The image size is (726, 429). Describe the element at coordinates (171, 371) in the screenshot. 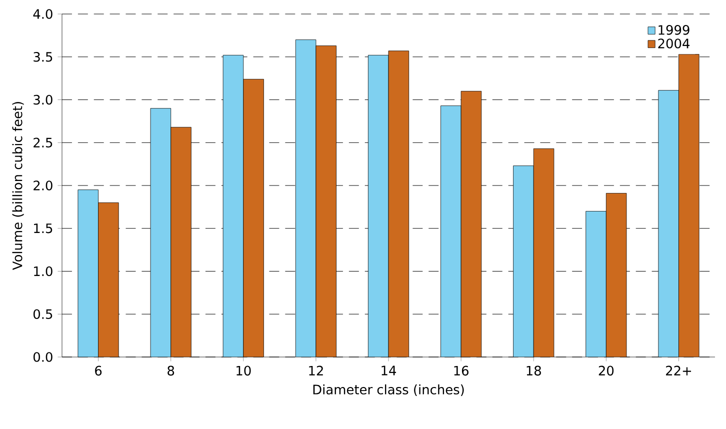

I see `x-tick-label: 8` at that location.